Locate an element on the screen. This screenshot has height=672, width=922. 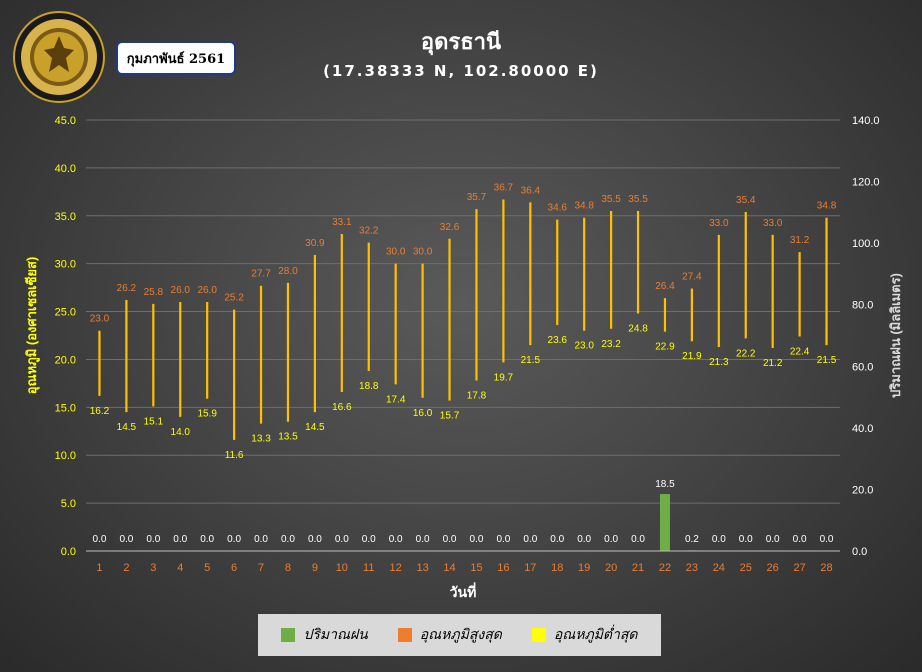
min-temp-label-19: 23.0 is located at coordinates (584, 346).